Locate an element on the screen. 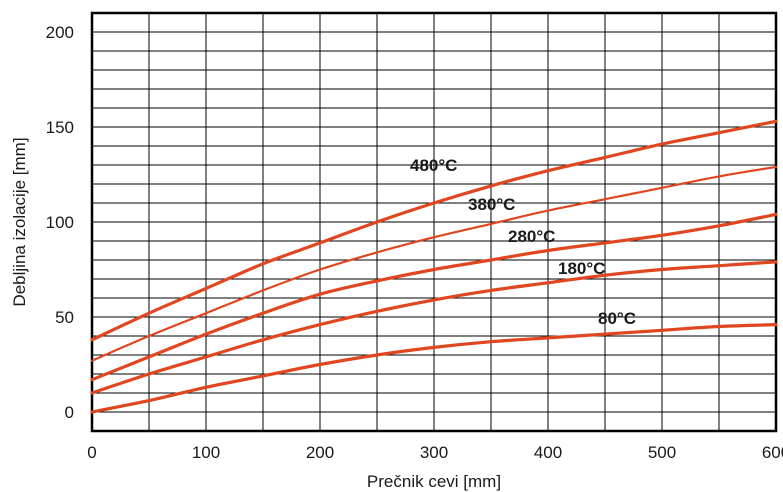  series-label: 380°C is located at coordinates (491, 204).